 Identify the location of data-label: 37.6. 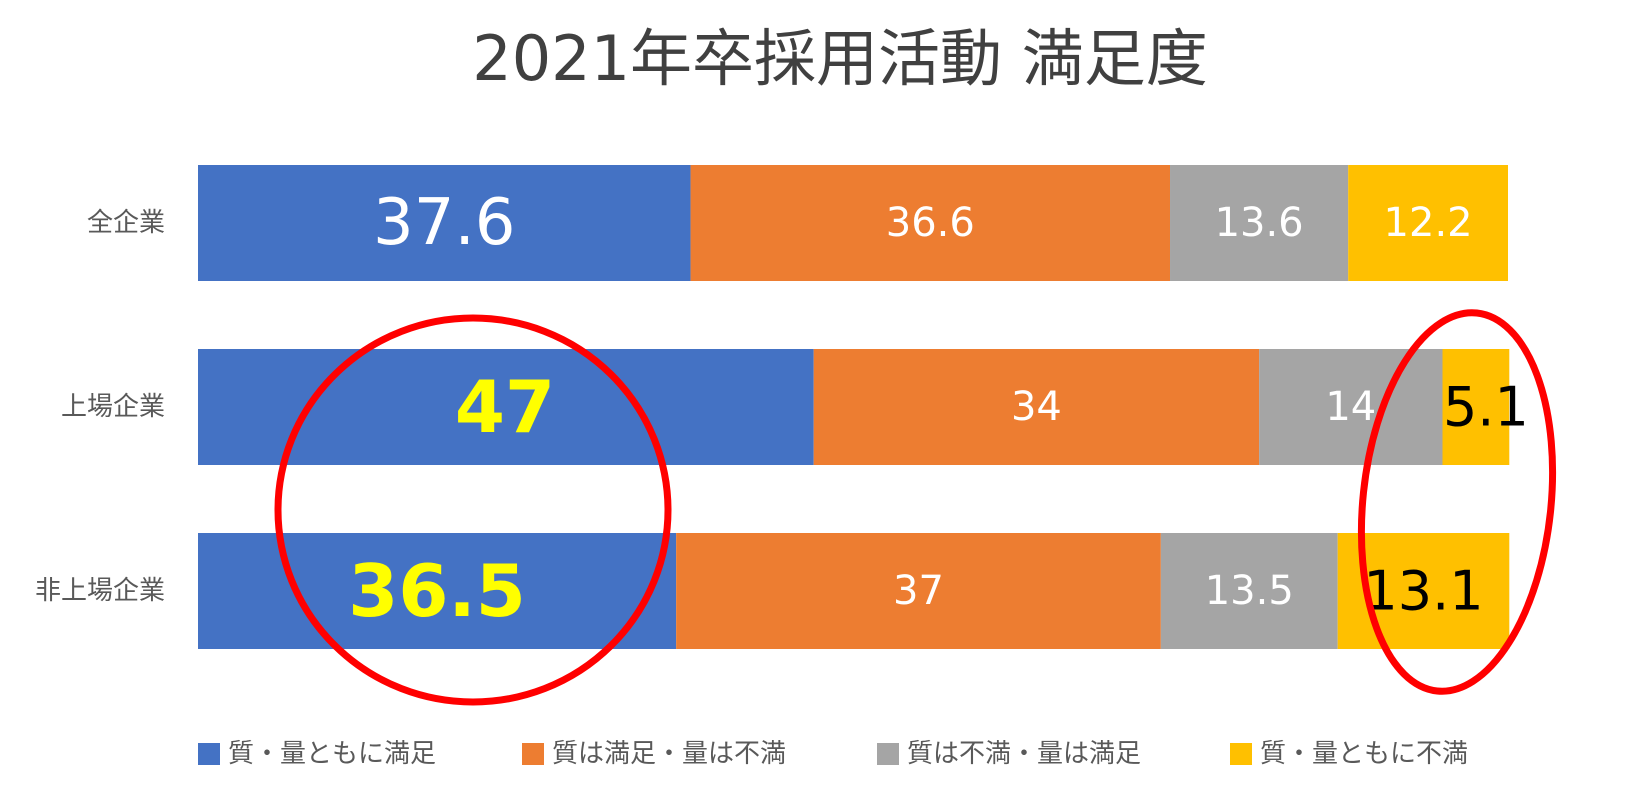
(444, 223).